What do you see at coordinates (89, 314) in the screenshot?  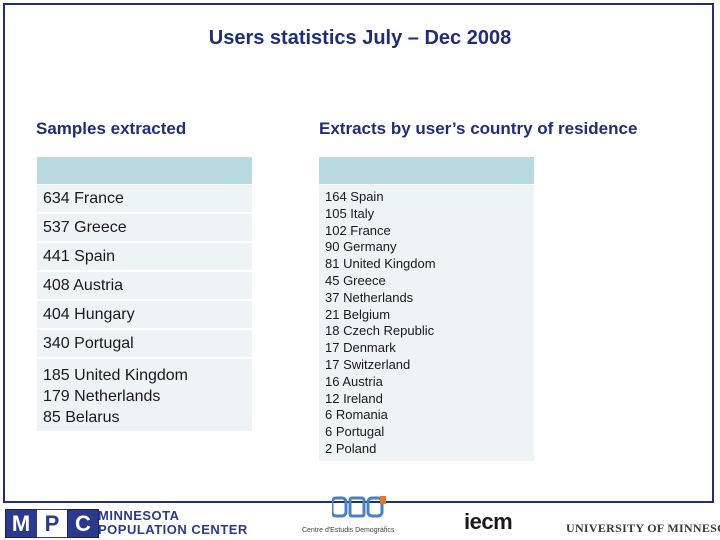 I see `samples-row-text: 404 Hungary` at bounding box center [89, 314].